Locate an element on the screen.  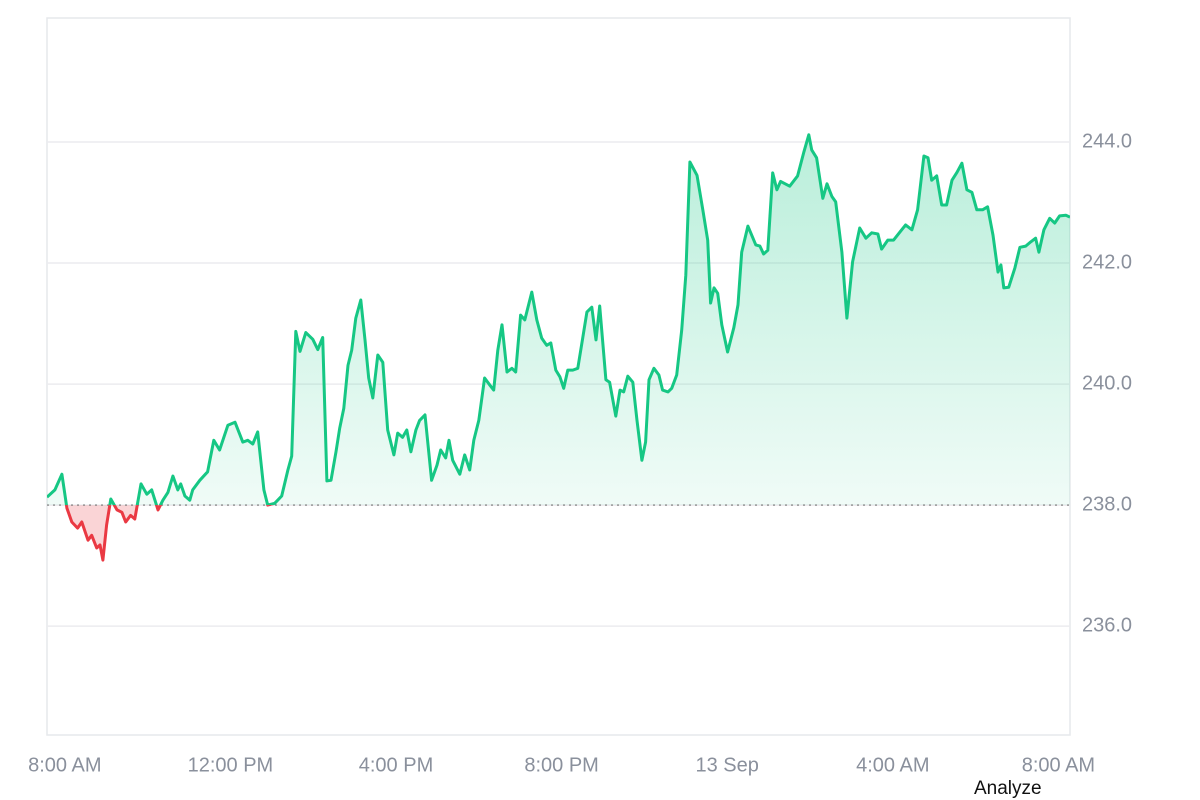
y-tick-label: 244.0 is located at coordinates (1107, 141).